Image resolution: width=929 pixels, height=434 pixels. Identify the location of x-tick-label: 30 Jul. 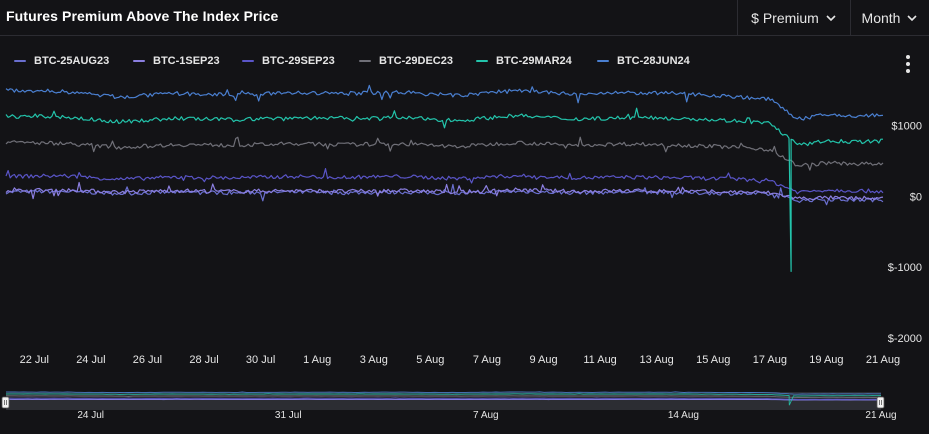
(260, 360).